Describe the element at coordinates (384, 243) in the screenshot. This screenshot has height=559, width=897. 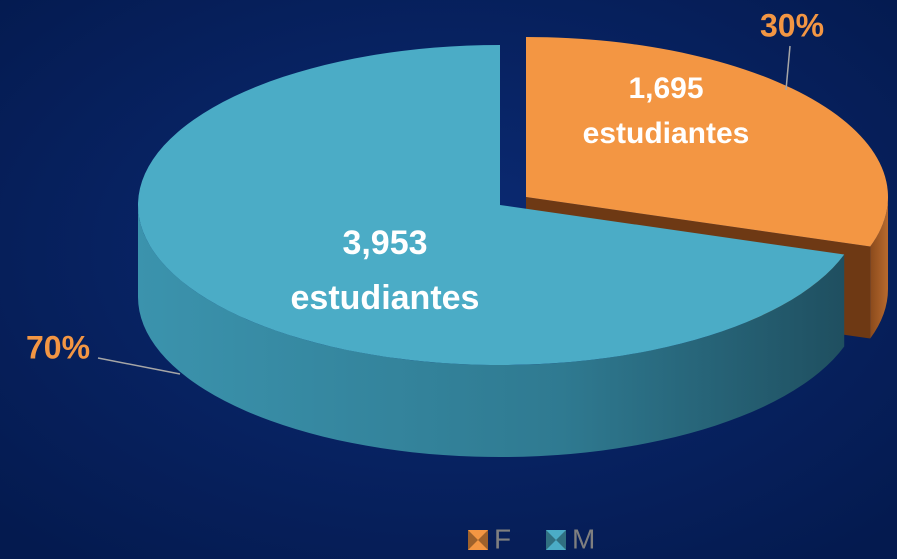
I see `data-label: 3,953` at that location.